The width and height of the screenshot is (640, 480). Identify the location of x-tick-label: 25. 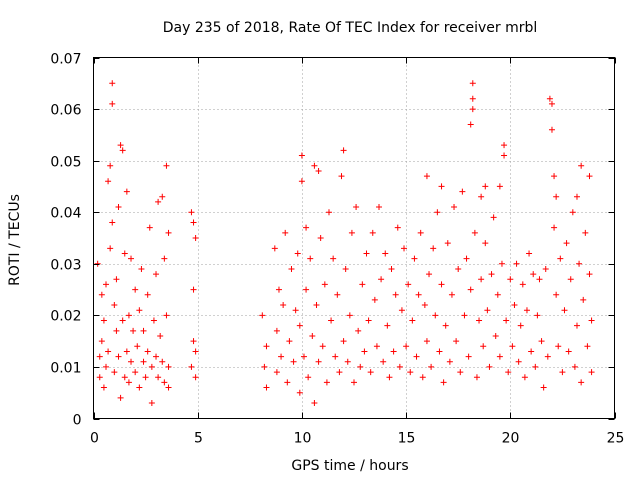
(616, 439).